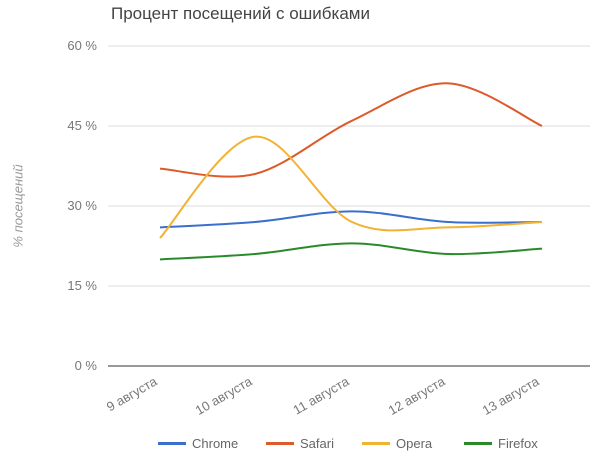 This screenshot has width=598, height=462. I want to click on chart-title: Процент посещений с ошибками, so click(240, 13).